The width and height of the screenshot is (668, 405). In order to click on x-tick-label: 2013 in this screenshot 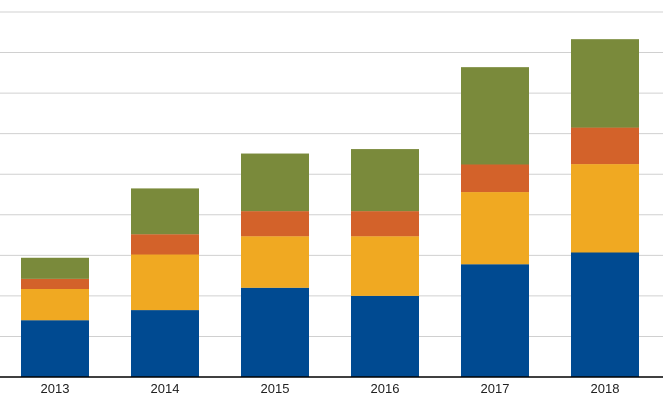, I will do `click(55, 388)`.